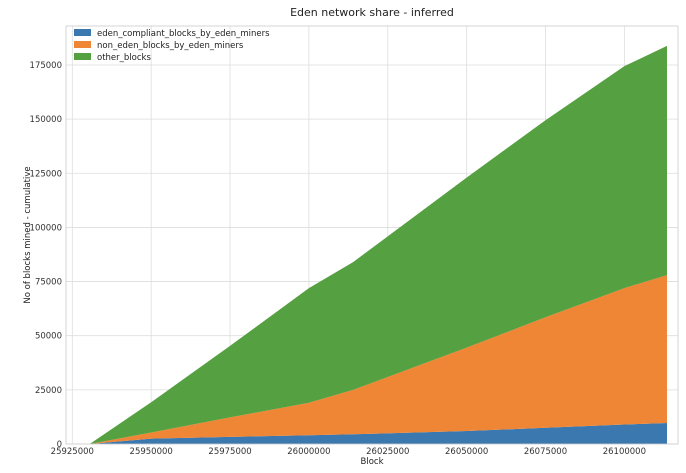  What do you see at coordinates (378, 433) in the screenshot?
I see `area-series-eden_compliant_blocks_by_eden_miners` at bounding box center [378, 433].